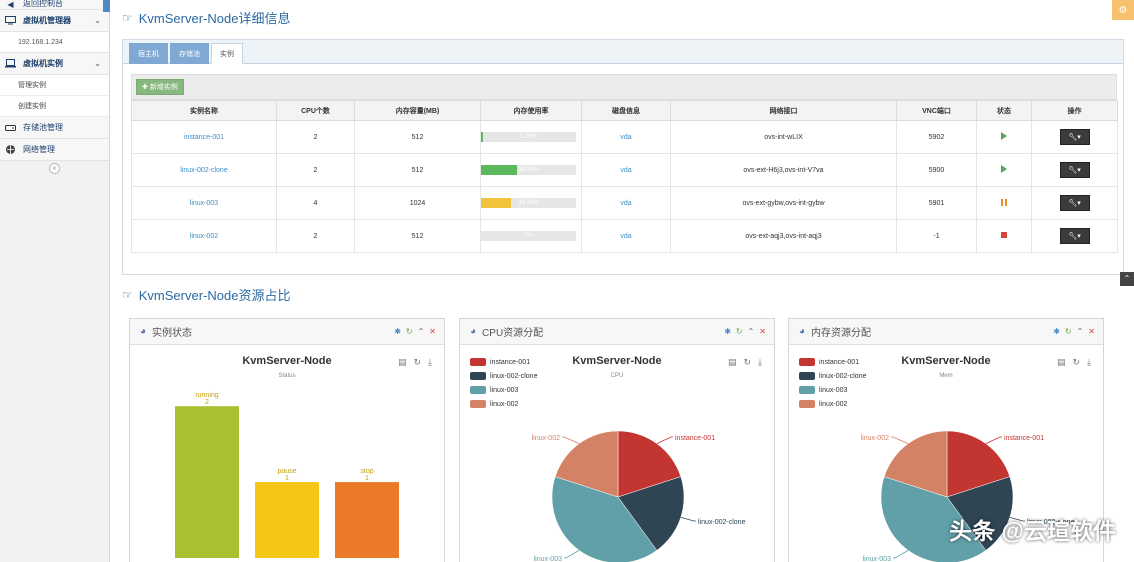  I want to click on laptop-icon, so click(10, 63).